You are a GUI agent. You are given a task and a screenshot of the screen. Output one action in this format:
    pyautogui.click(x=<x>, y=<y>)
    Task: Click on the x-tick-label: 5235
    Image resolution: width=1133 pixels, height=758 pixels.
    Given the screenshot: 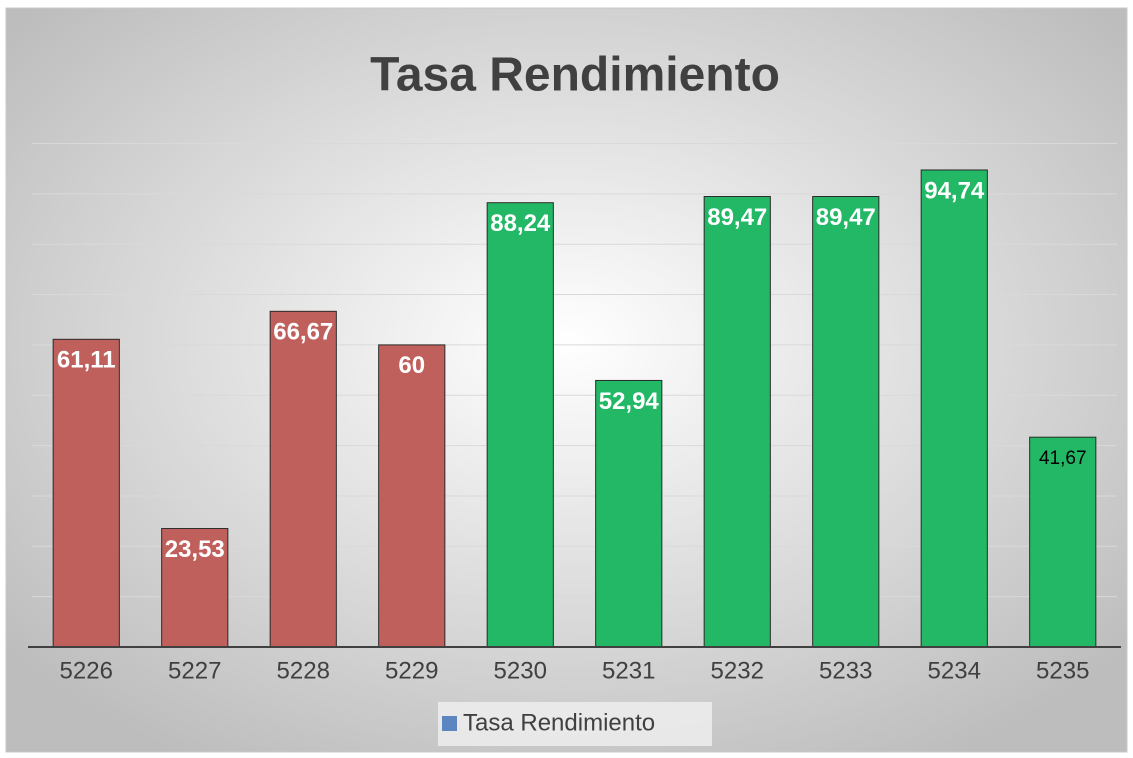 What is the action you would take?
    pyautogui.click(x=1062, y=670)
    